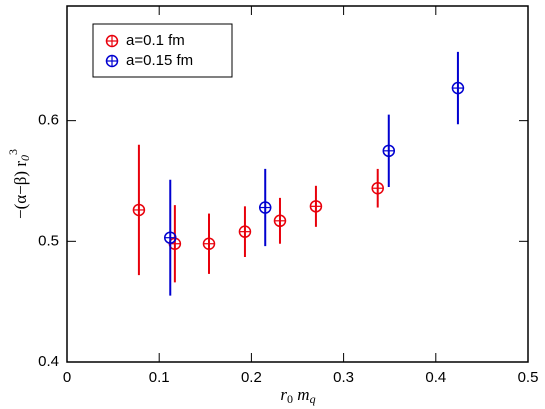 This screenshot has width=545, height=409. What do you see at coordinates (297, 395) in the screenshot?
I see `x-axis-label: r0 mq` at bounding box center [297, 395].